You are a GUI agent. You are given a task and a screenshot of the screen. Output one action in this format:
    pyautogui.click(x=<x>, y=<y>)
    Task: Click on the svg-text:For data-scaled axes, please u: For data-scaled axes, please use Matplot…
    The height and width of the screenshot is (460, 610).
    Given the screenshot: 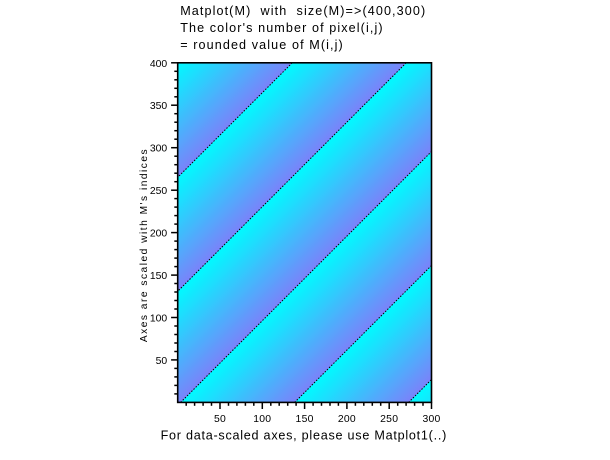 What is the action you would take?
    pyautogui.click(x=304, y=435)
    